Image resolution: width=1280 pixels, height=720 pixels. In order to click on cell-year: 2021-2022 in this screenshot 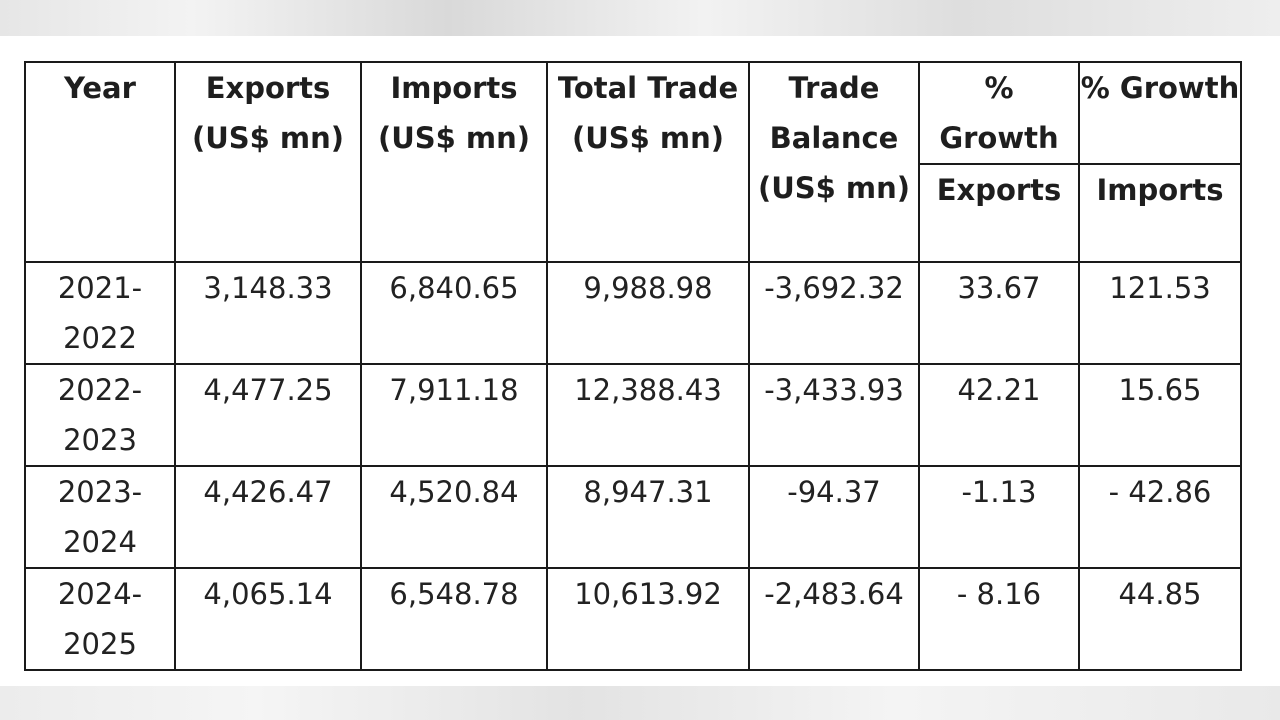, I will do `click(100, 313)`.